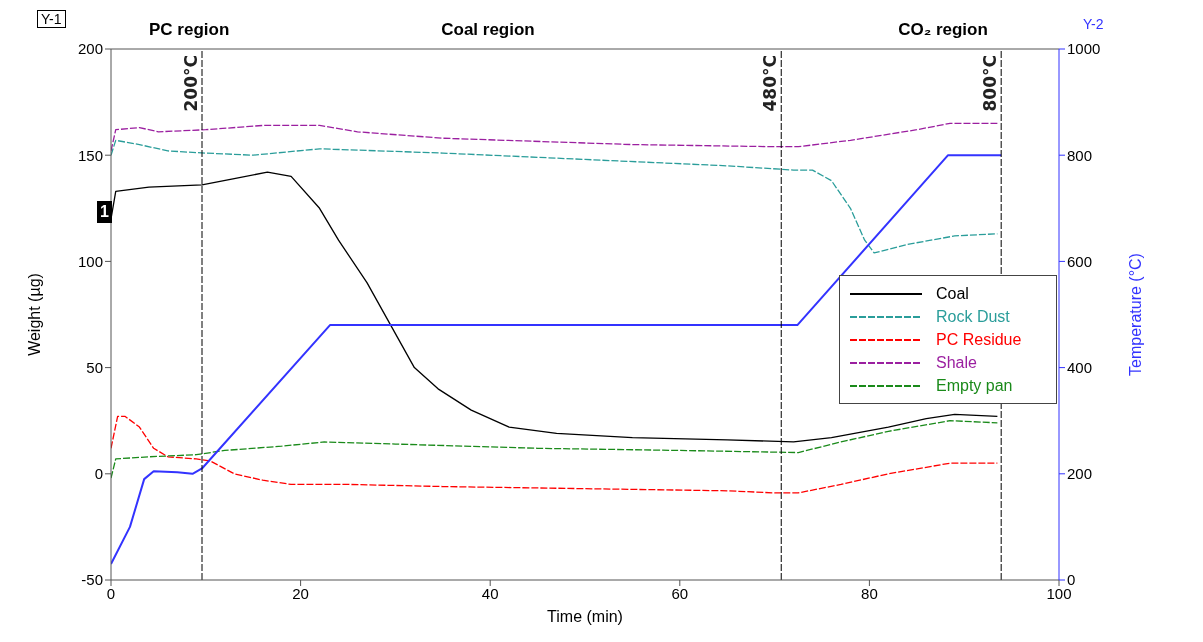  I want to click on x-tick-label: 20, so click(300, 593).